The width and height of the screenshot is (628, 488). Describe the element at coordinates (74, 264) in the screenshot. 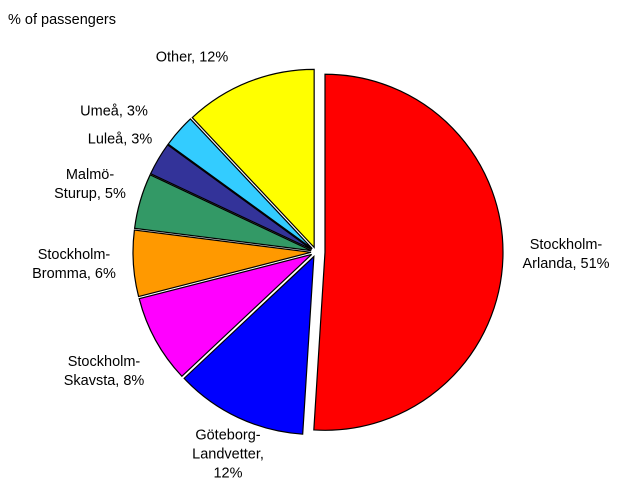

I see `slice-label: Stockholm-Bromma, 6%` at that location.